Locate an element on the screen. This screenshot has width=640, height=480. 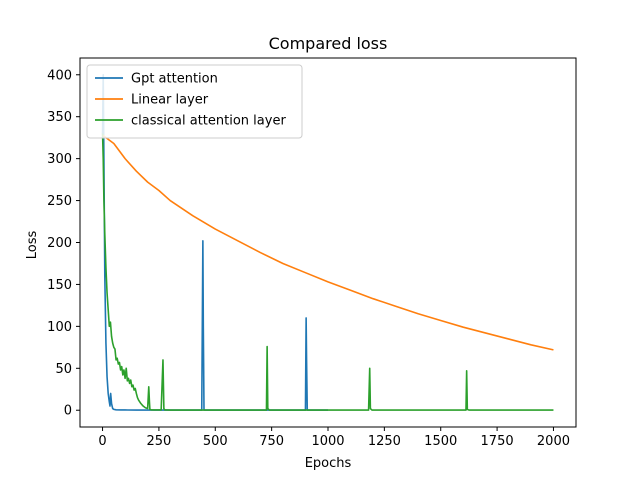
y-tick-label: 400 is located at coordinates (59, 75).